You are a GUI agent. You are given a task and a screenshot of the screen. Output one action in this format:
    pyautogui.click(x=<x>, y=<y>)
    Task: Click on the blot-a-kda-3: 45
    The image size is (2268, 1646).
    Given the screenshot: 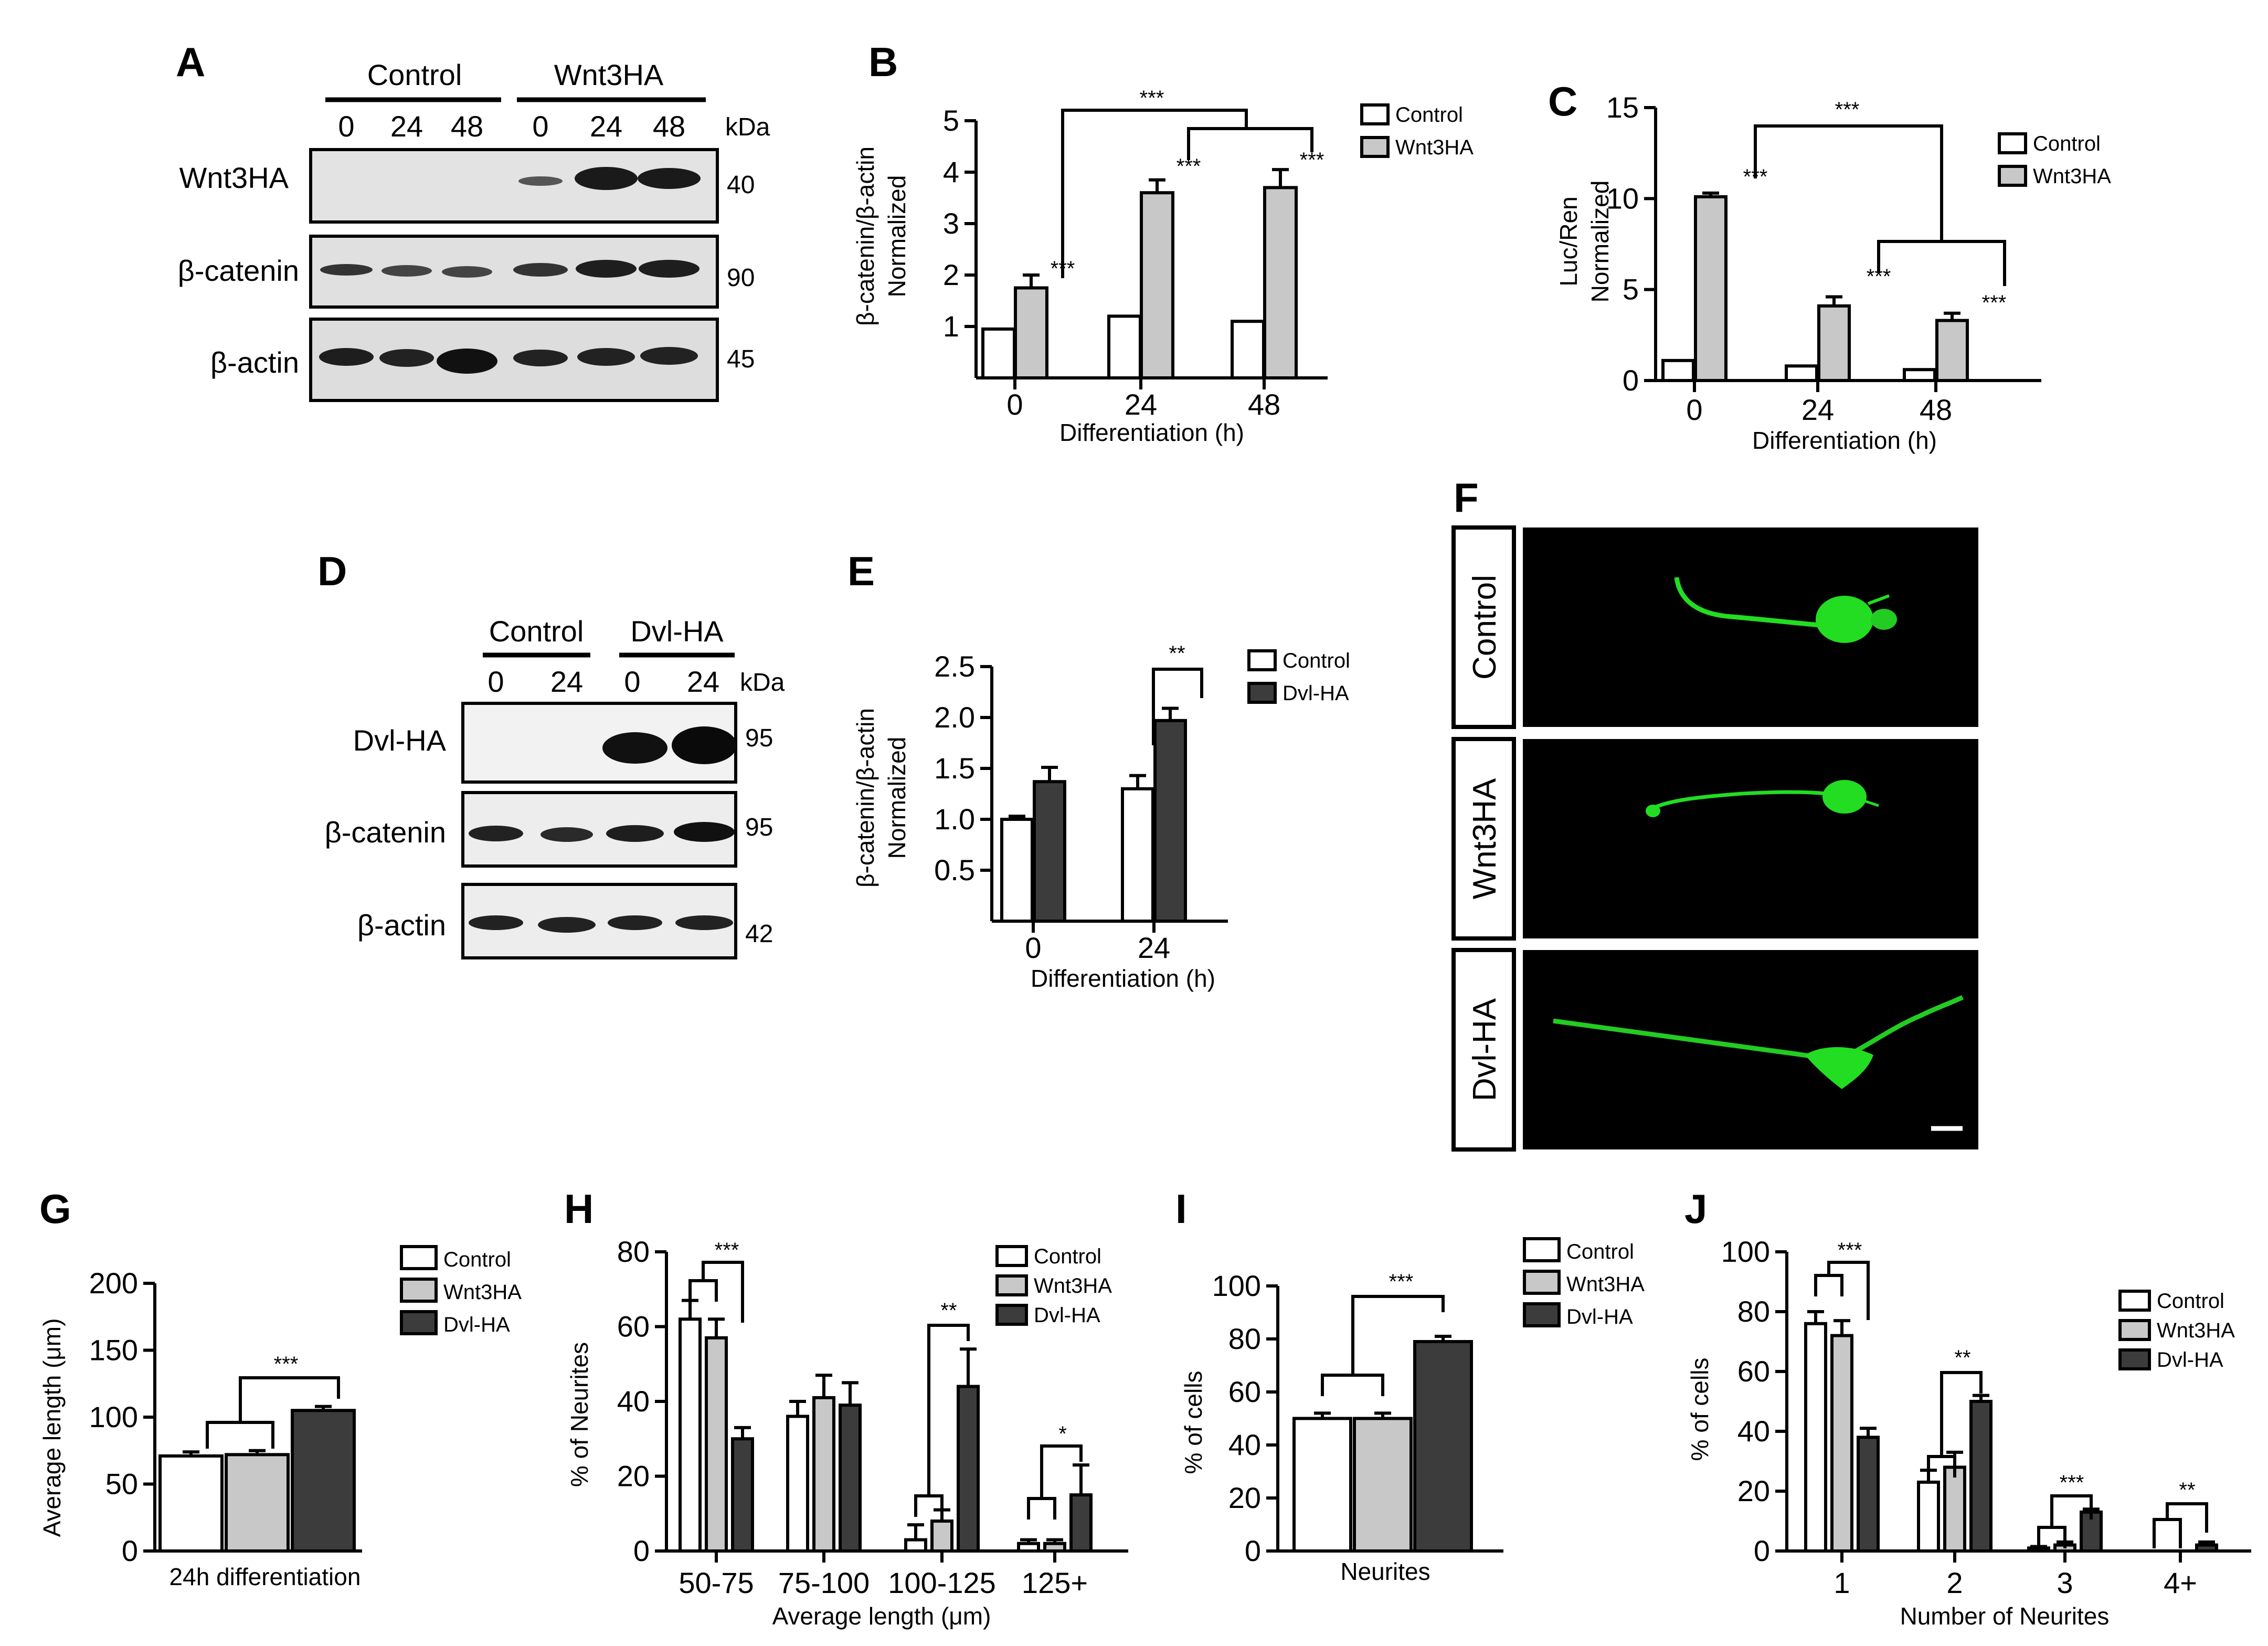 What is the action you would take?
    pyautogui.click(x=741, y=359)
    